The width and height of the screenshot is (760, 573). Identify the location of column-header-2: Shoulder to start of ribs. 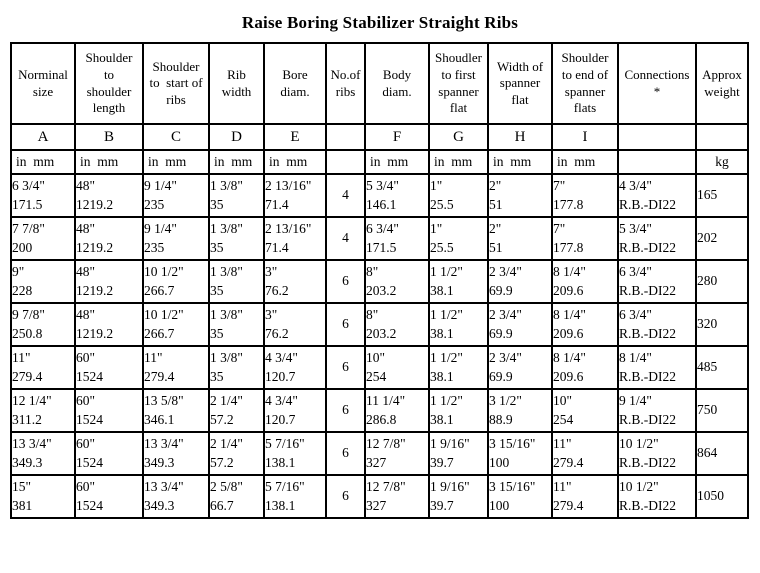
(176, 83).